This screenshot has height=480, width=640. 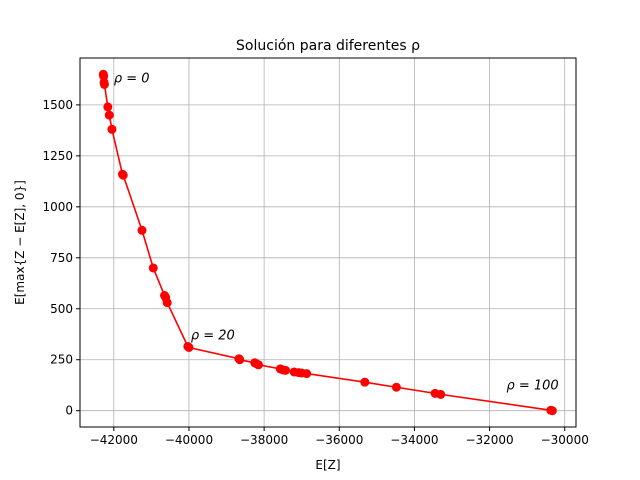 I want to click on y-tick-label: 0, so click(x=69, y=411).